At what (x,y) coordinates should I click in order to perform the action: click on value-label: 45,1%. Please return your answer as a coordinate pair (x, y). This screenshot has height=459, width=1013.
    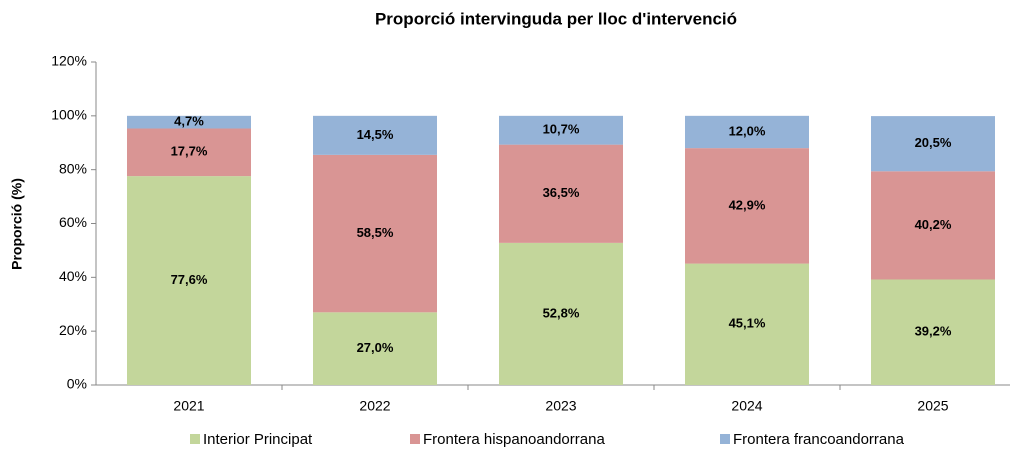
    Looking at the image, I should click on (747, 323).